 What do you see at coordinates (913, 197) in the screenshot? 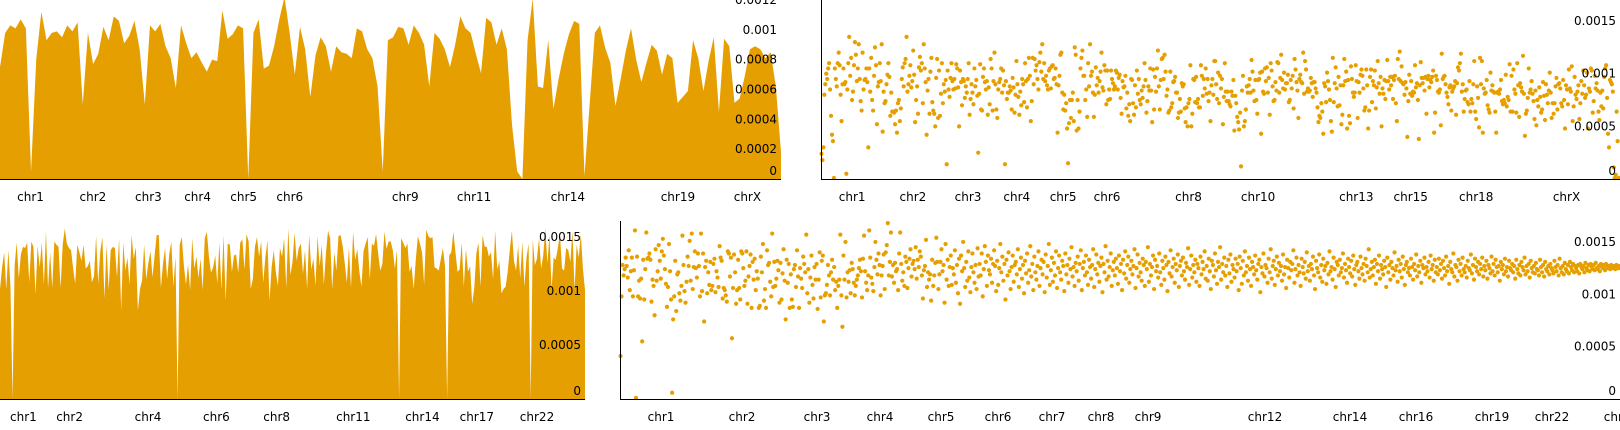
I see `x-tick-label: chr2` at bounding box center [913, 197].